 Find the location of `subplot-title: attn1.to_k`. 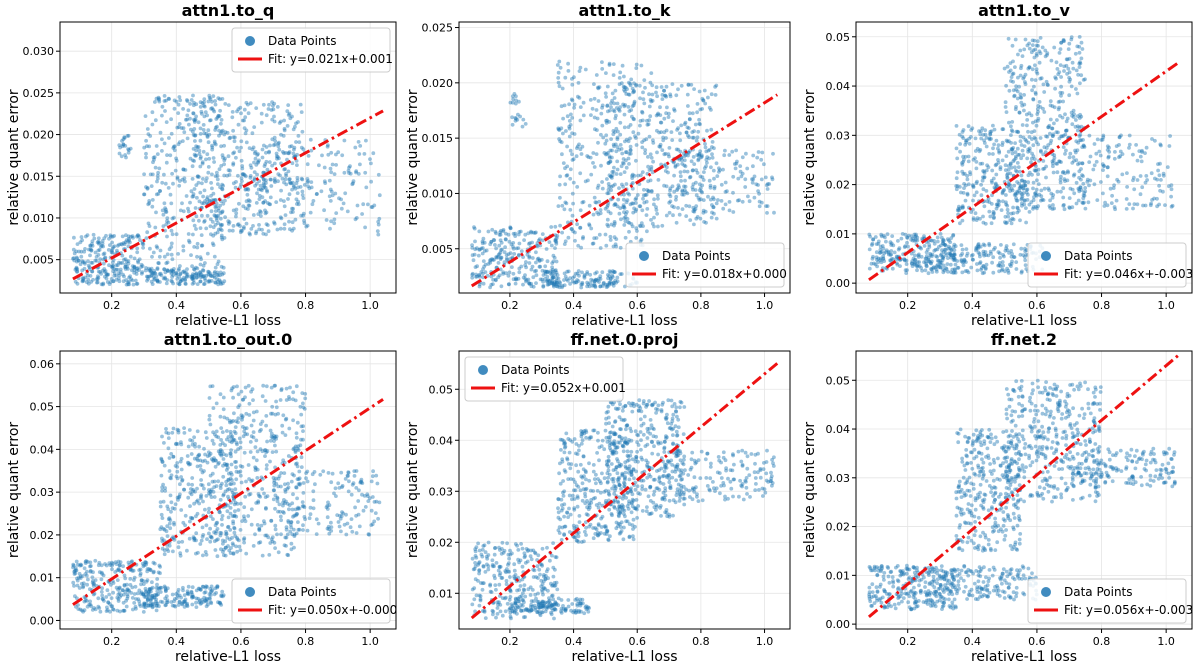

subplot-title: attn1.to_k is located at coordinates (625, 10).